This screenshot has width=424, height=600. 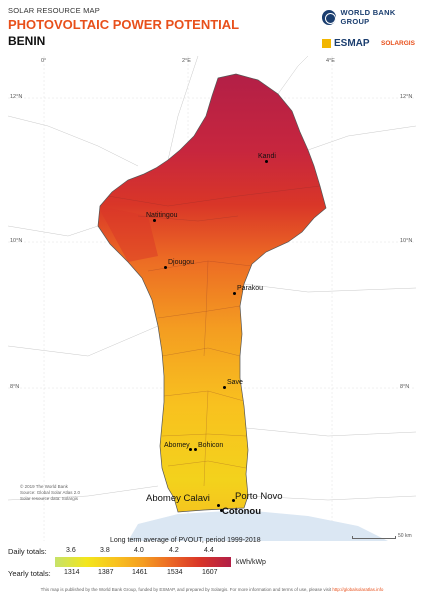 I want to click on lat-label-12n-right: 12°N, so click(x=406, y=97).